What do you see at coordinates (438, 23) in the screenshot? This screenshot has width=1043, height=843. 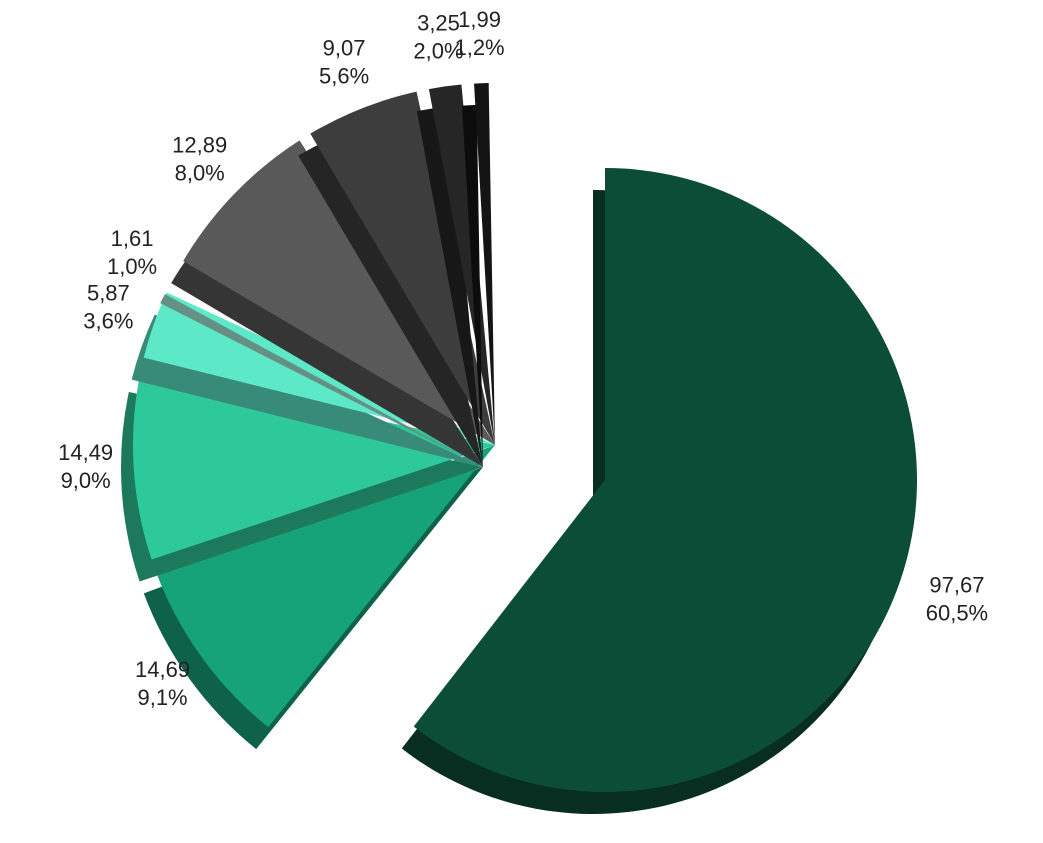 I see `value-label: 3,25` at bounding box center [438, 23].